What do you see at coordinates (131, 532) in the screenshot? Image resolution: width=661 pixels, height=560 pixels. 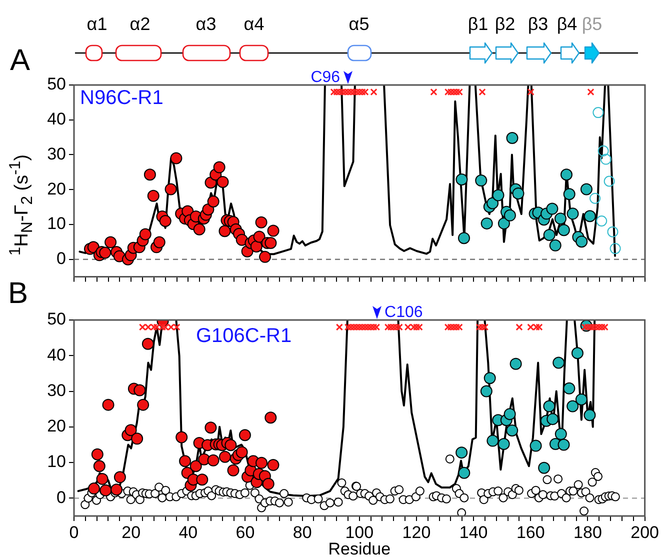 I see `x-tick-label: 20` at bounding box center [131, 532].